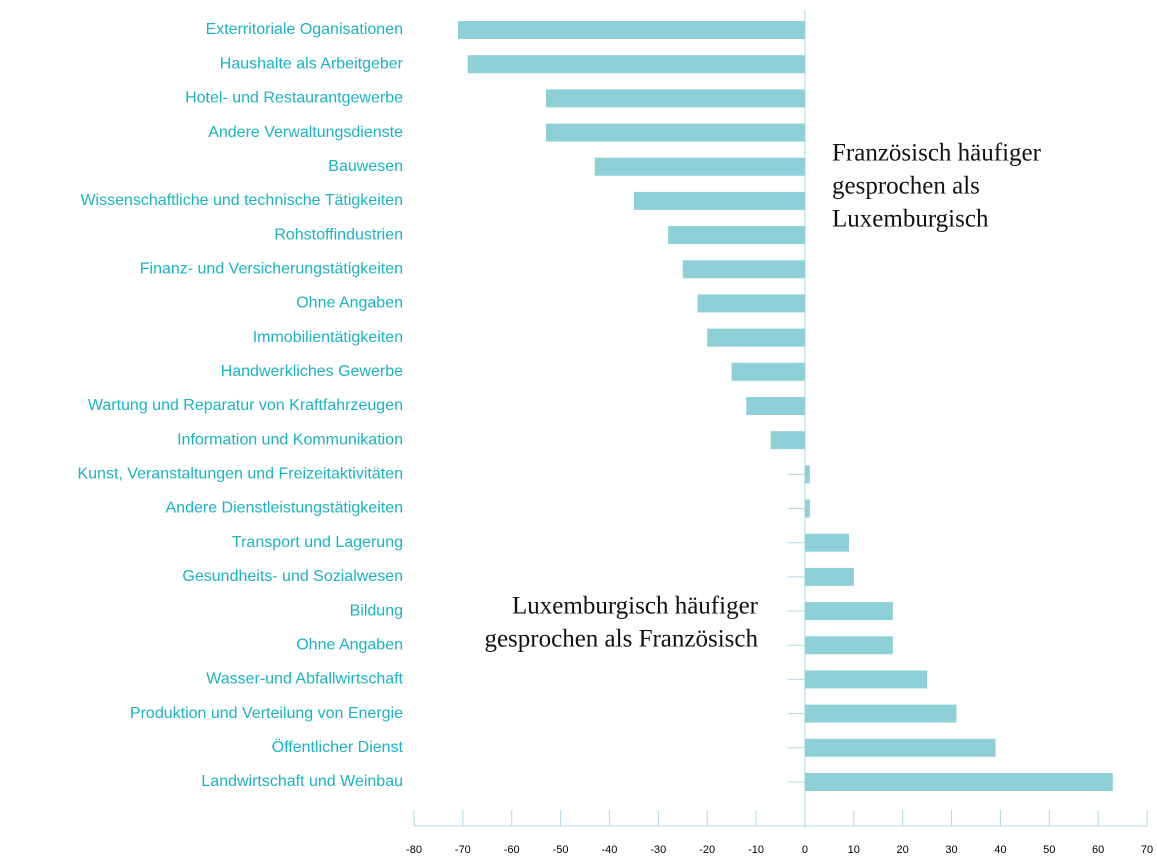  I want to click on x-tick-label: -10, so click(756, 850).